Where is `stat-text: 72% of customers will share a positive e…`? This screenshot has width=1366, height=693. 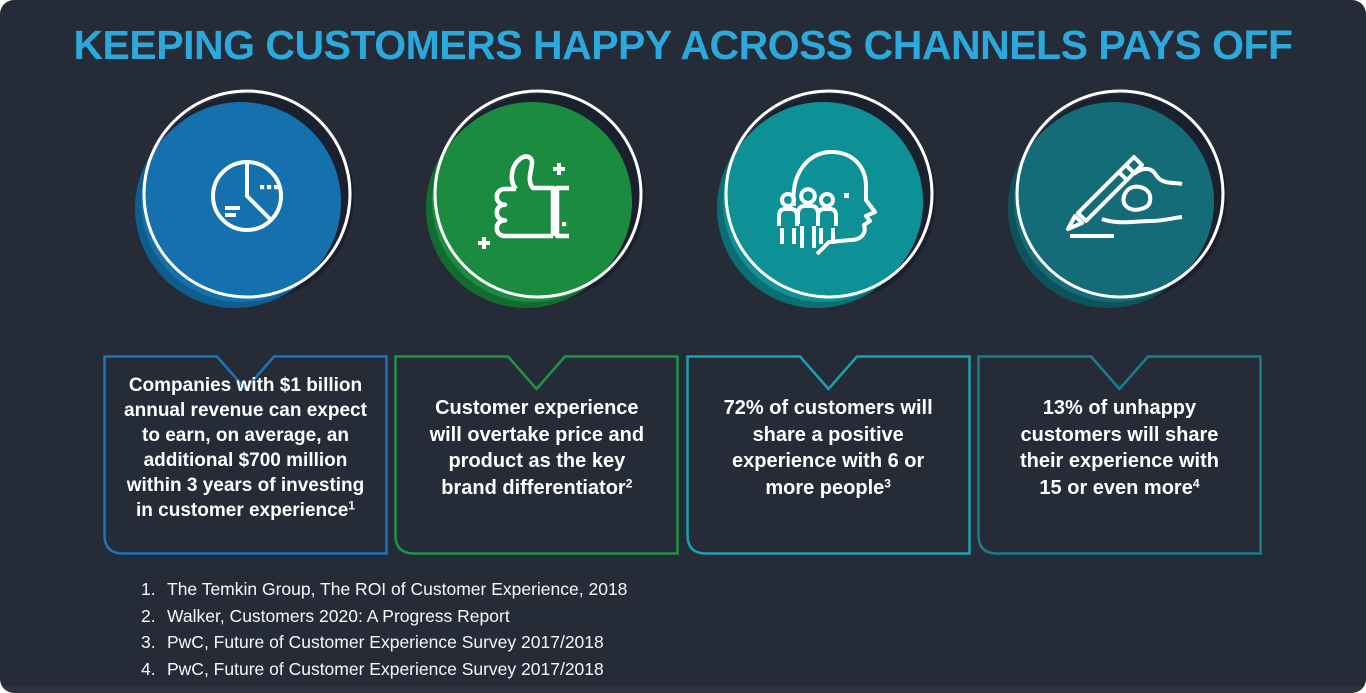 stat-text: 72% of customers will share a positive e… is located at coordinates (828, 455).